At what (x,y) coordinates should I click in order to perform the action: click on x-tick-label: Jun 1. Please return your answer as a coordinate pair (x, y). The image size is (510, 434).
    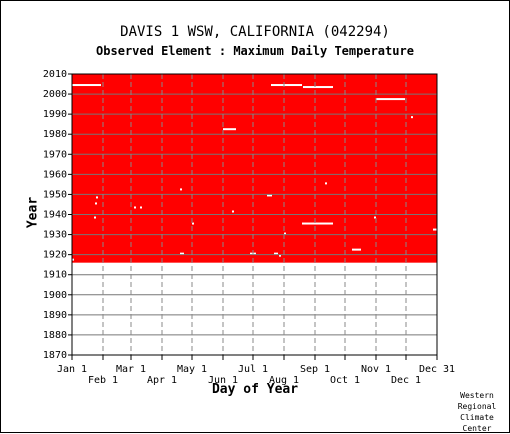
    Looking at the image, I should click on (223, 380).